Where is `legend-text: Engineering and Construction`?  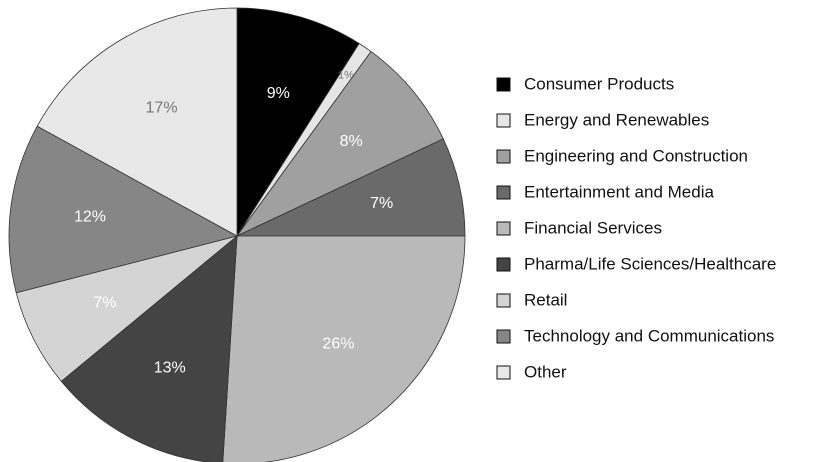 legend-text: Engineering and Construction is located at coordinates (636, 155).